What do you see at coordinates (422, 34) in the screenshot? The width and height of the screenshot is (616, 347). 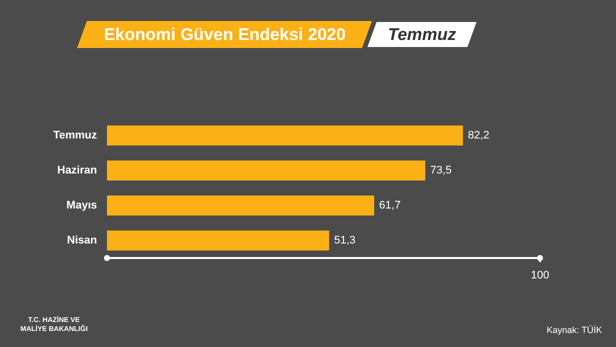 I see `chart-subtitle: Temmuz` at bounding box center [422, 34].